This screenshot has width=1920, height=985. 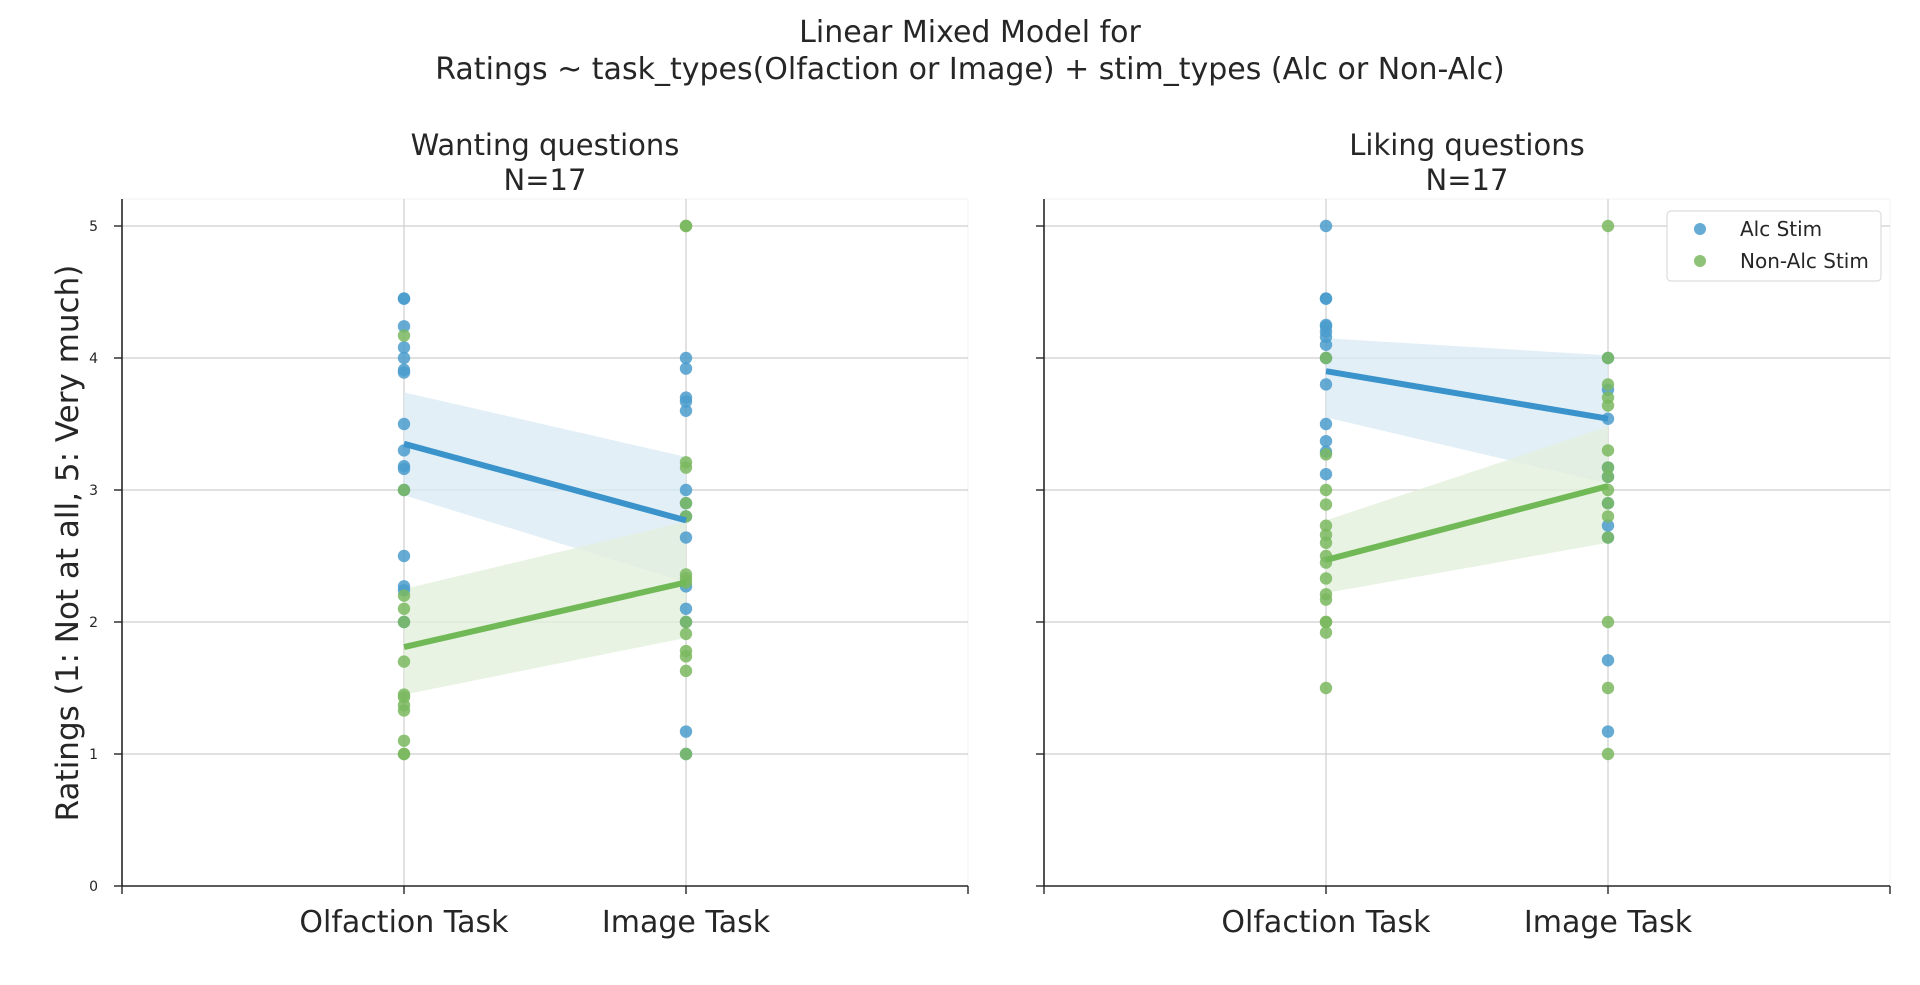 What do you see at coordinates (93, 755) in the screenshot?
I see `y-tick-label: 1` at bounding box center [93, 755].